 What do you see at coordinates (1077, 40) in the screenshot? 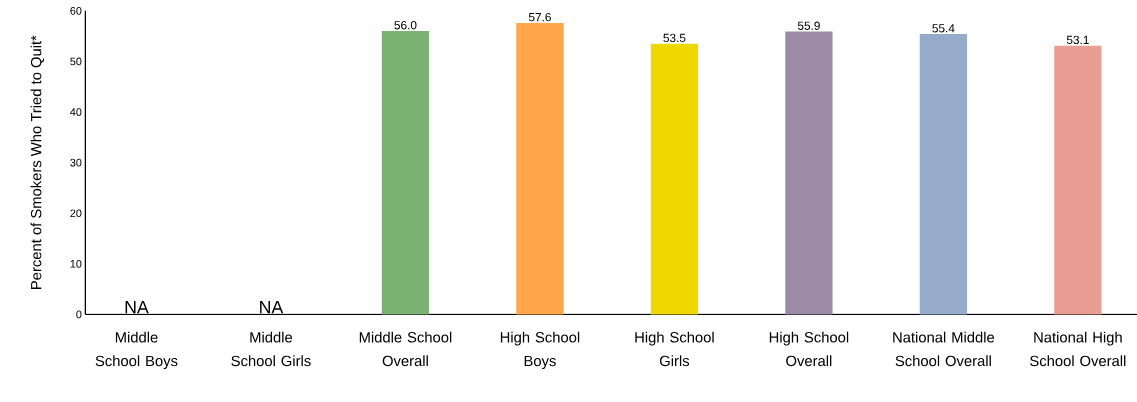
I see `data-label: 53.1` at bounding box center [1077, 40].